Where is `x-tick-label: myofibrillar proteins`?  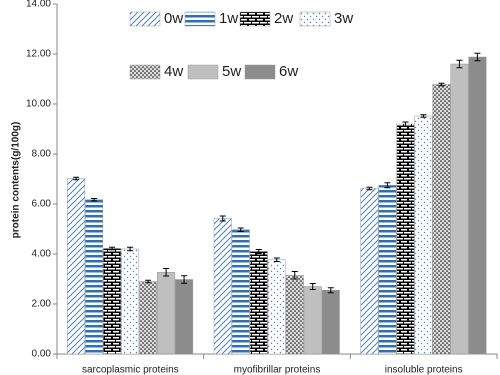 x-tick-label: myofibrillar proteins is located at coordinates (277, 370).